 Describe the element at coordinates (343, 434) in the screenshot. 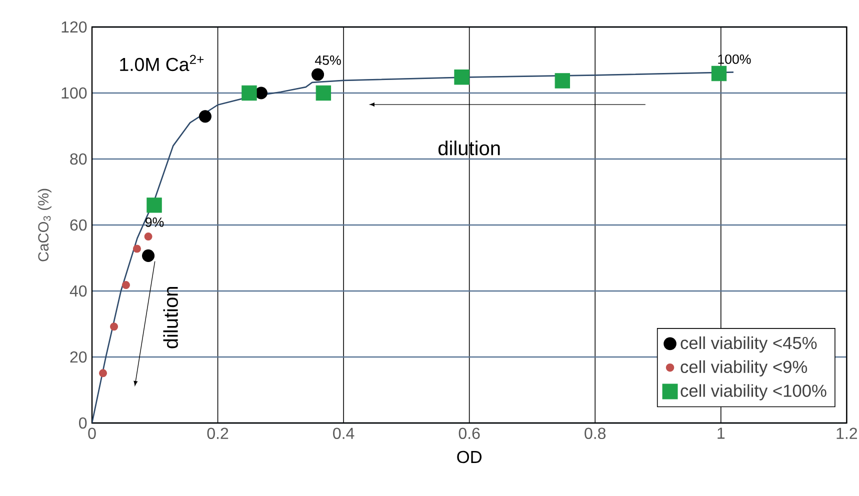

I see `x-tick-label: 0.4` at that location.